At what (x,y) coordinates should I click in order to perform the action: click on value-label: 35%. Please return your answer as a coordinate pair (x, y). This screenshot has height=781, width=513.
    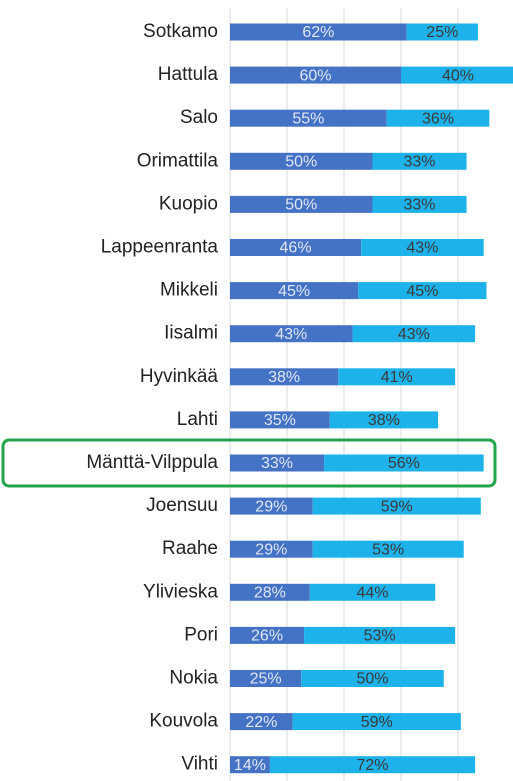
    Looking at the image, I should click on (280, 420).